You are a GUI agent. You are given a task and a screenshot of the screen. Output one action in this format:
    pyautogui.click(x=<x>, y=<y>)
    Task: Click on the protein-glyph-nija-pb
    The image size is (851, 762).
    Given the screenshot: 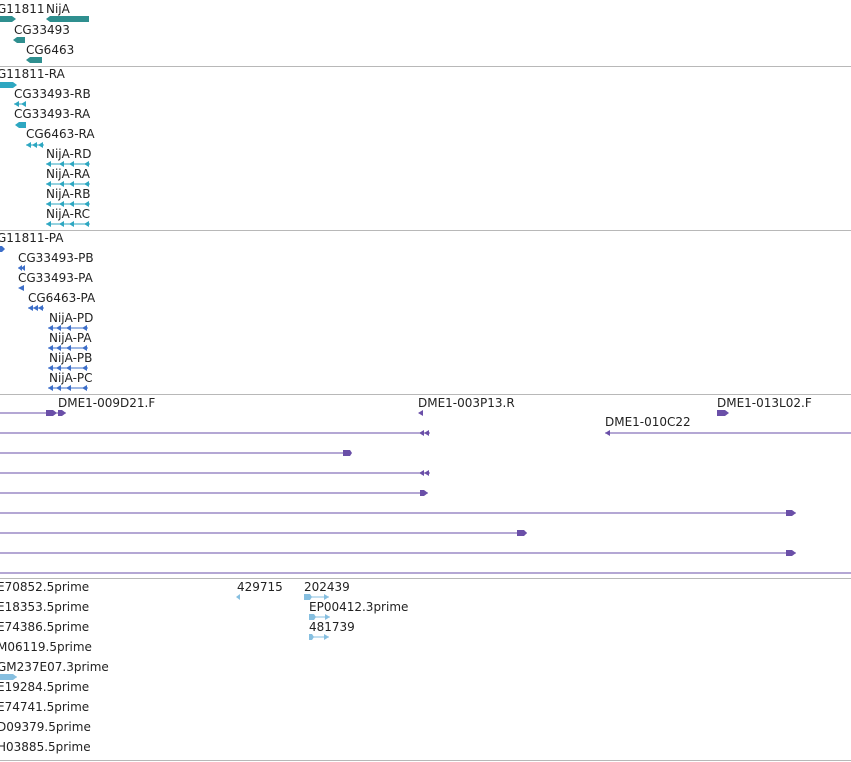 What is the action you would take?
    pyautogui.click(x=68, y=368)
    